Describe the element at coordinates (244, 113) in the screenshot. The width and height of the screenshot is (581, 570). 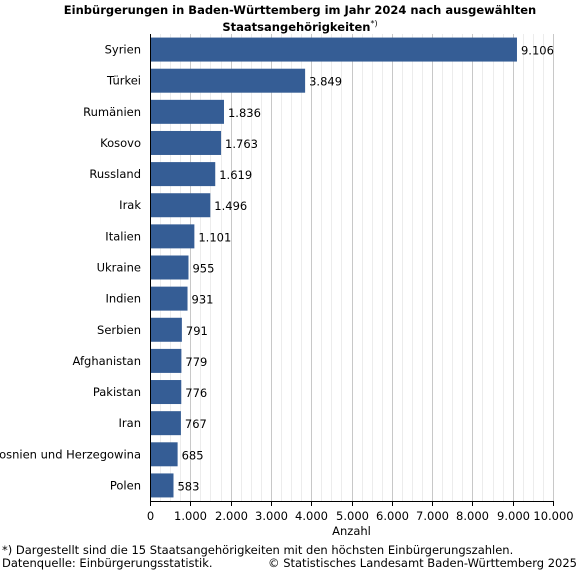
I see `value-label: 1.836` at that location.